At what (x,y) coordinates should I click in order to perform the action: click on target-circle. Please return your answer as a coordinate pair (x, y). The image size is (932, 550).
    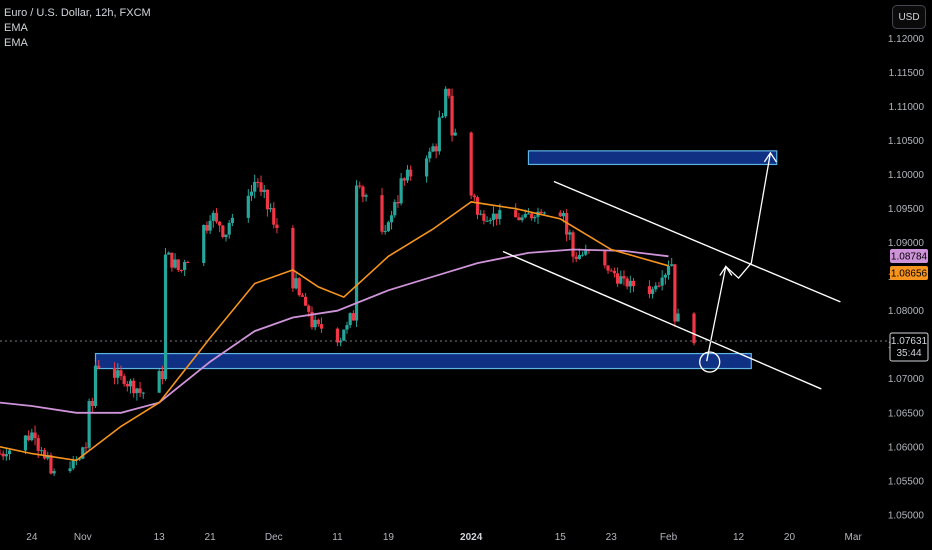
    Looking at the image, I should click on (710, 362).